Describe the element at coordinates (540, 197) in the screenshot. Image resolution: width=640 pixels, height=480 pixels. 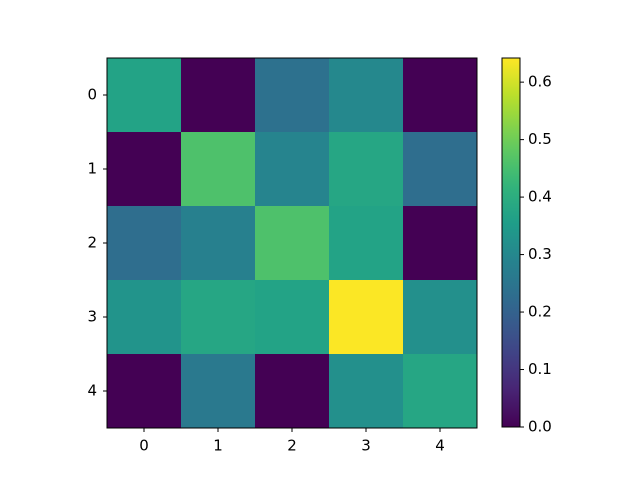
I see `colorbar-tick-label: 0.4` at that location.